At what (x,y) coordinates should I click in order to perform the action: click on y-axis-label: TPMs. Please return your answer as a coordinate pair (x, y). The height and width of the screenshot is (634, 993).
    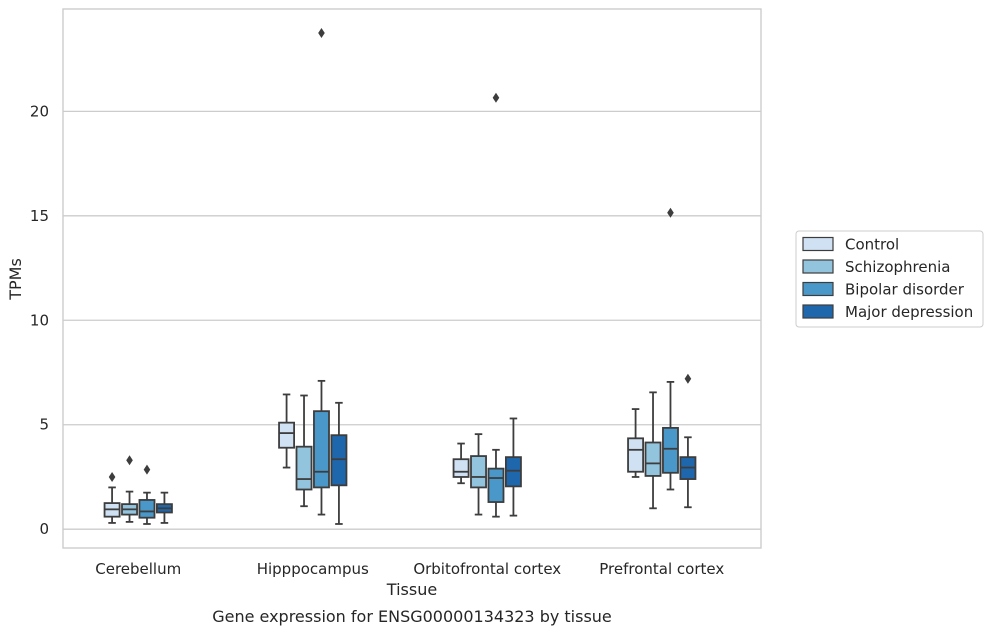
    Looking at the image, I should click on (15, 279).